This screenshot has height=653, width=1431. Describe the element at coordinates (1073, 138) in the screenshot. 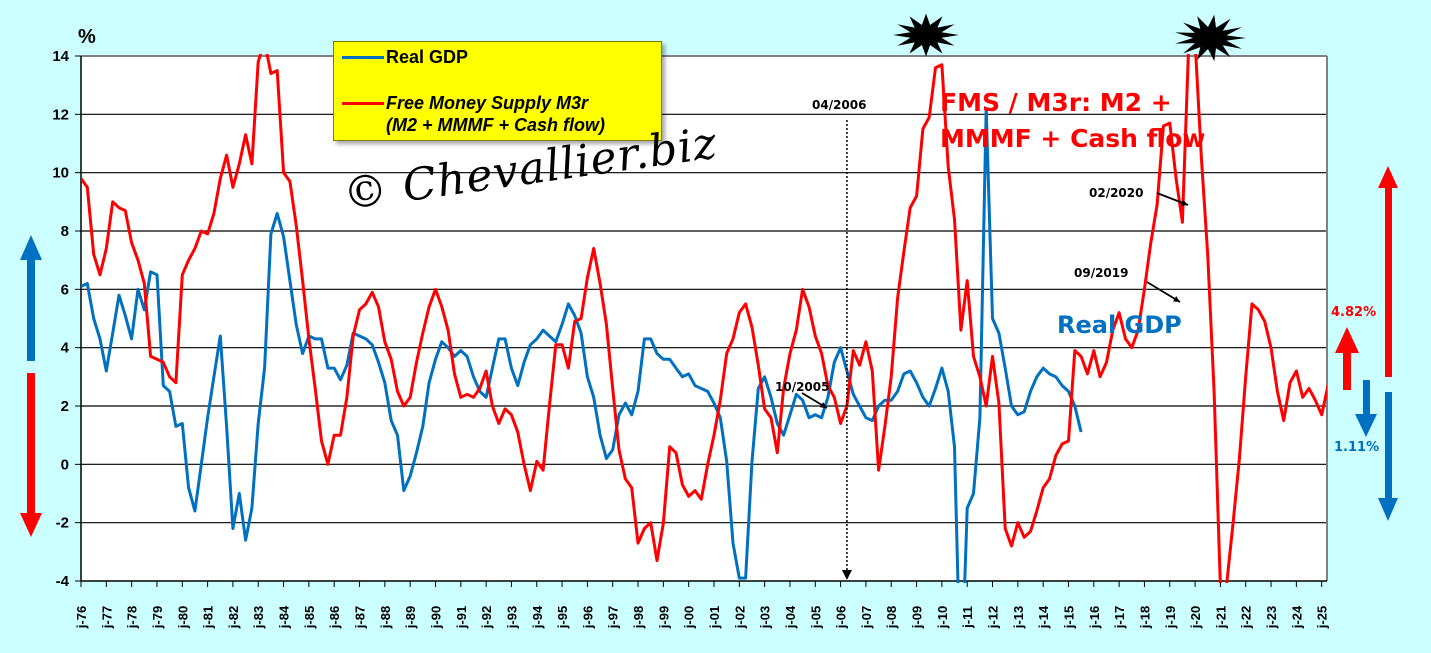

I see `fms-title-line2: MMMF + Cash flow` at that location.